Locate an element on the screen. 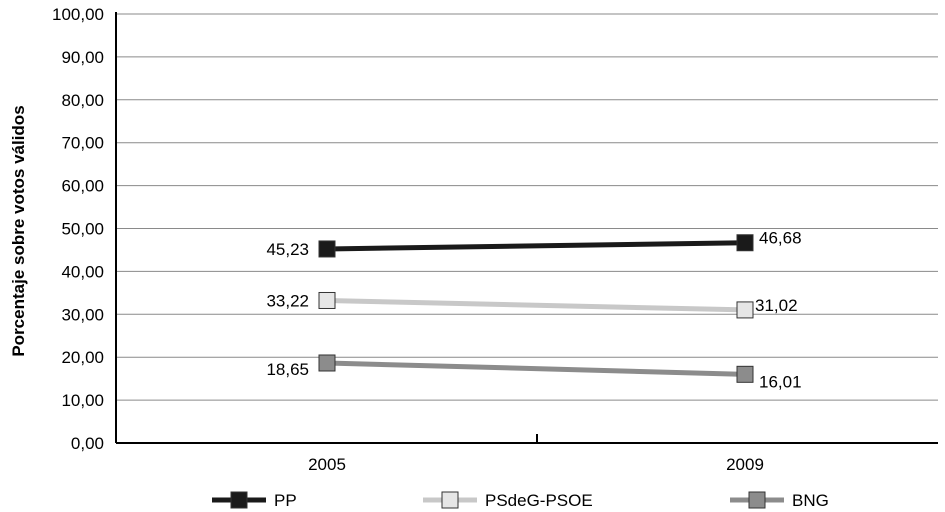 This screenshot has height=512, width=945. data-label: 18,65 is located at coordinates (287, 369).